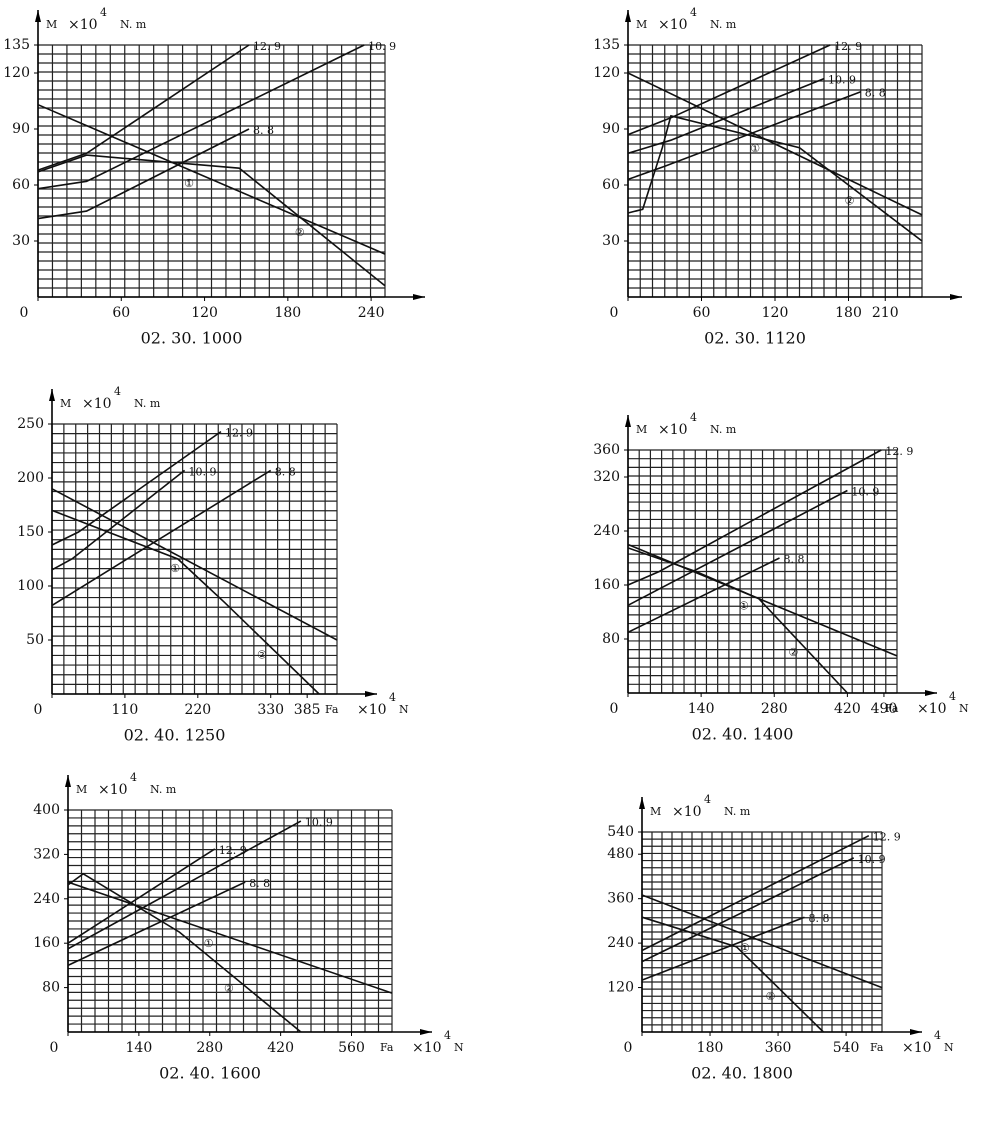 Image resolution: width=1000 pixels, height=1124 pixels. Describe the element at coordinates (620, 854) in the screenshot. I see `y-tick-label: 480` at that location.